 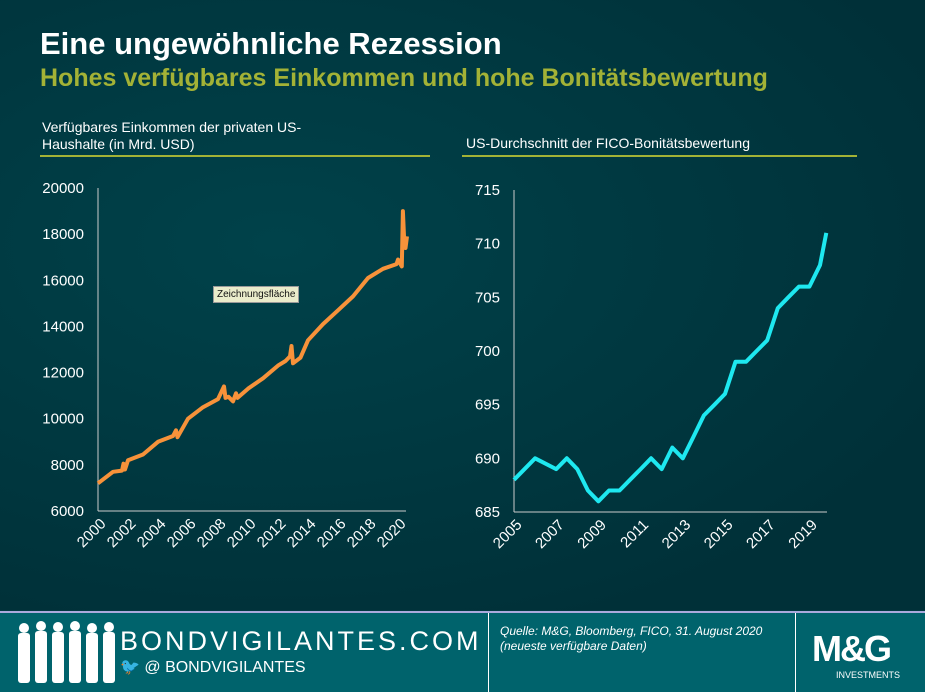 I want to click on y-tick-label: 715, so click(x=487, y=190).